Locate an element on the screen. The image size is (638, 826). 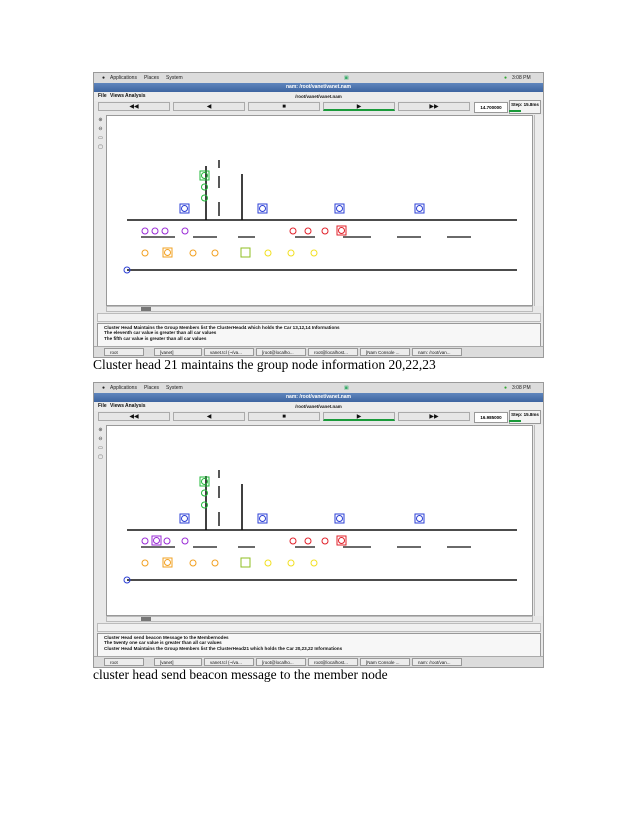
fedora-icon: ● is located at coordinates (104, 78).